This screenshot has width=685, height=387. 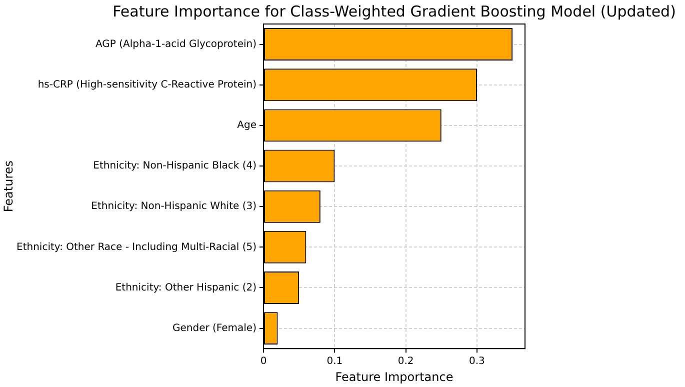 What do you see at coordinates (175, 166) in the screenshot?
I see `y-tick-label: Ethnicity: Non-Hispanic Black (4)` at bounding box center [175, 166].